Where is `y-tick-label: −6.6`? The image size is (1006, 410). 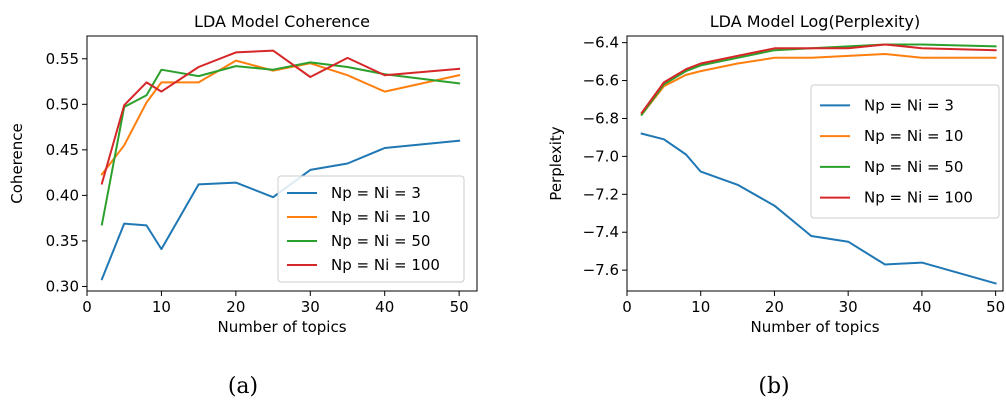 y-tick-label: −6.6 is located at coordinates (601, 81).